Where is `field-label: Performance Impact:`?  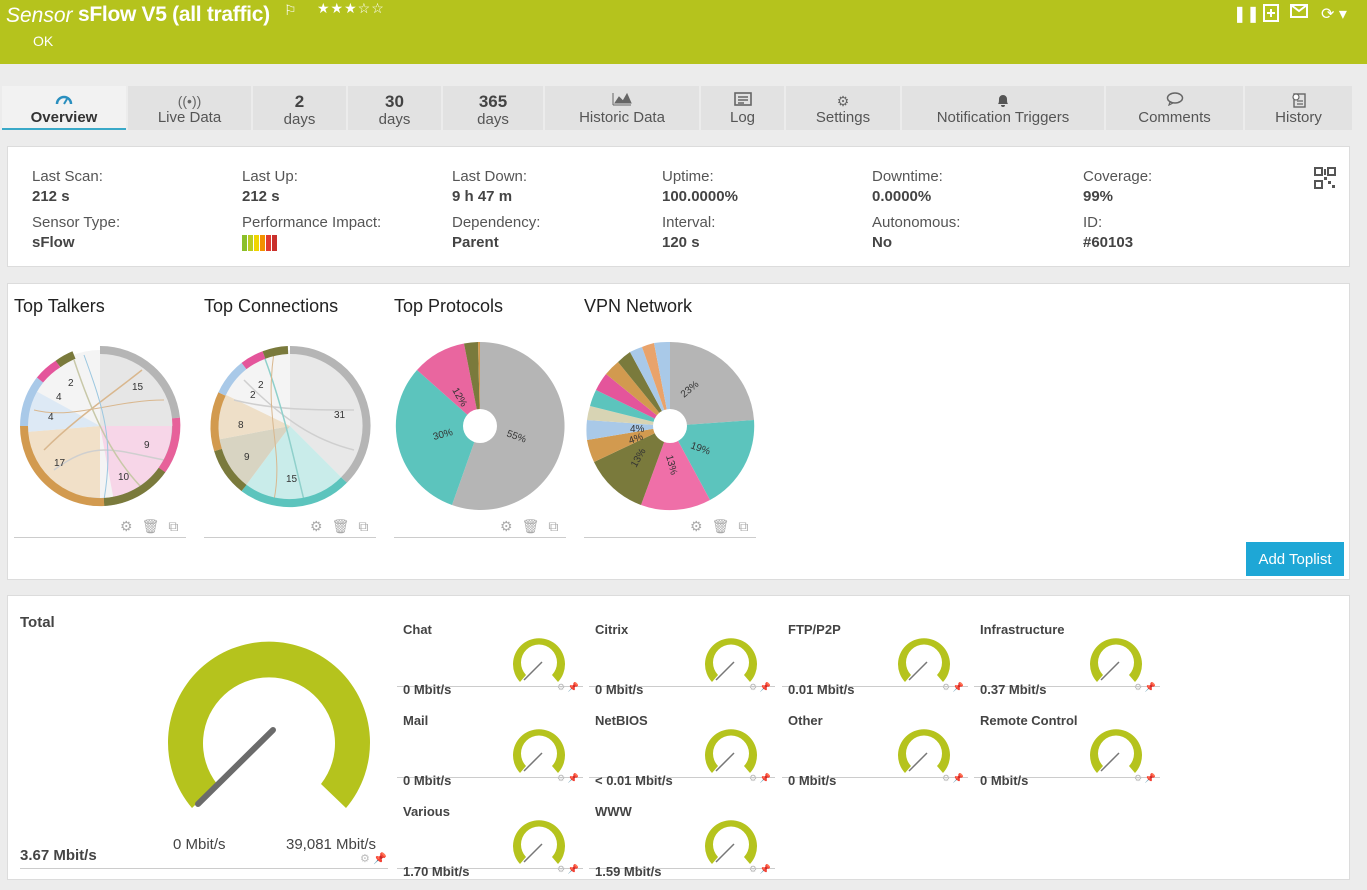
field-label: Performance Impact: is located at coordinates (312, 222).